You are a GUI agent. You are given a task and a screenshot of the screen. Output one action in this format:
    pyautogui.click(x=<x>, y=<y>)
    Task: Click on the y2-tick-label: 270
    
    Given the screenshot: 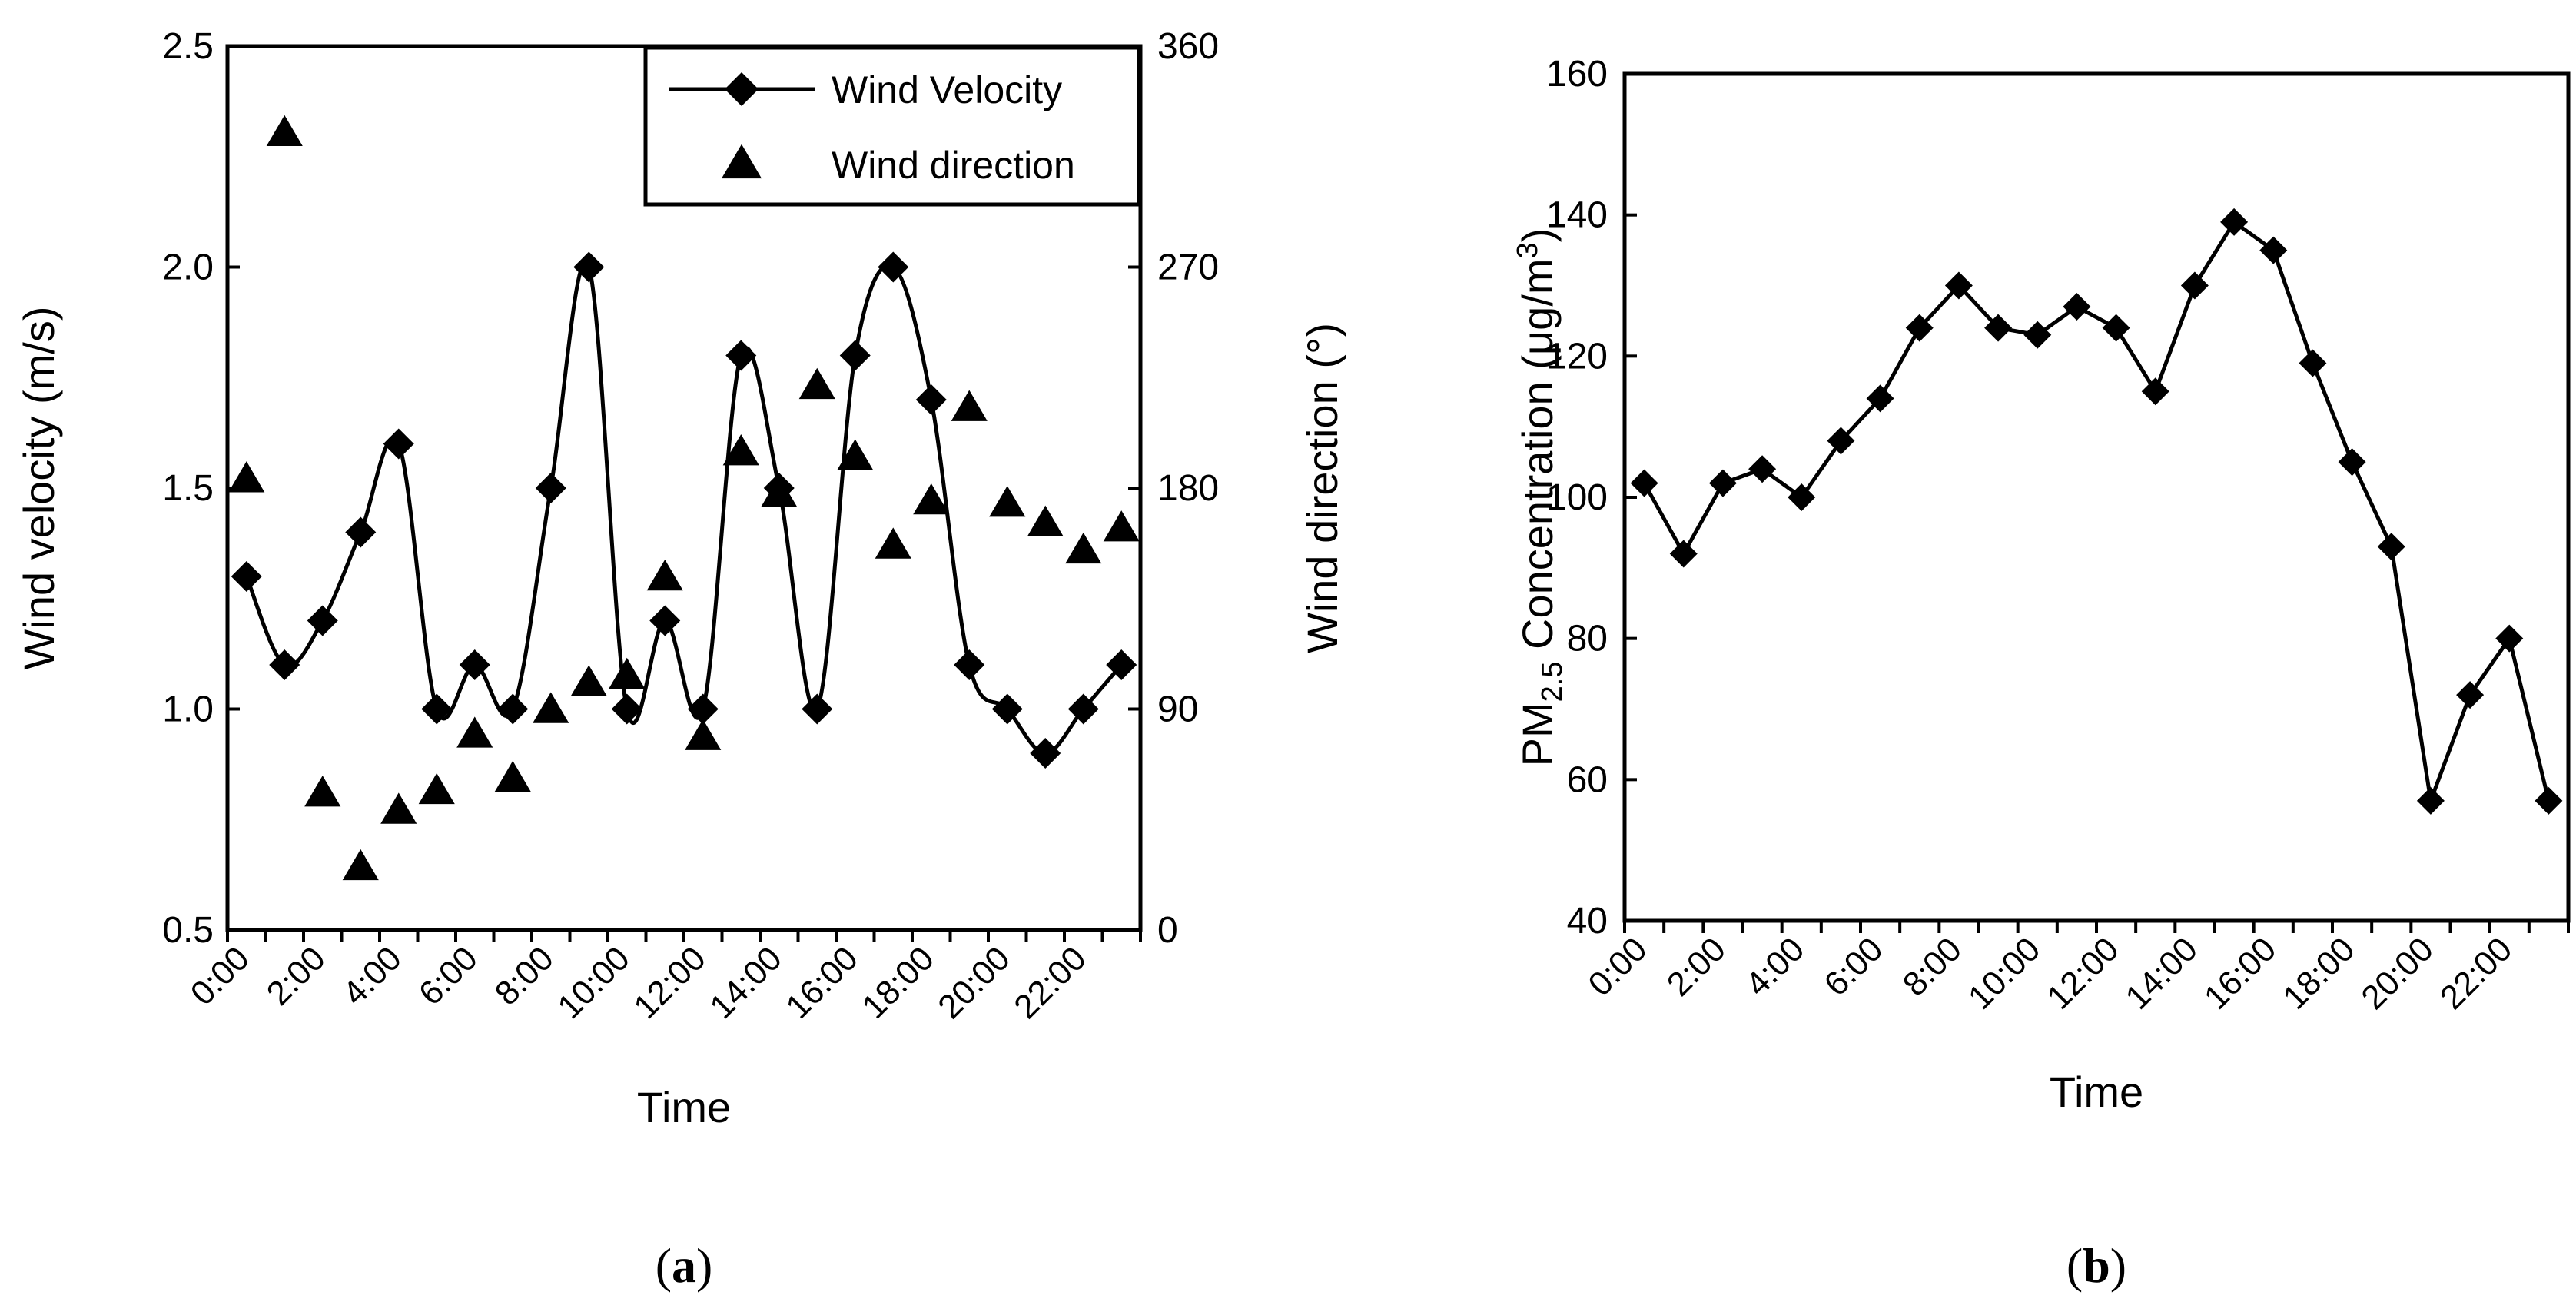 What is the action you would take?
    pyautogui.click(x=1188, y=267)
    